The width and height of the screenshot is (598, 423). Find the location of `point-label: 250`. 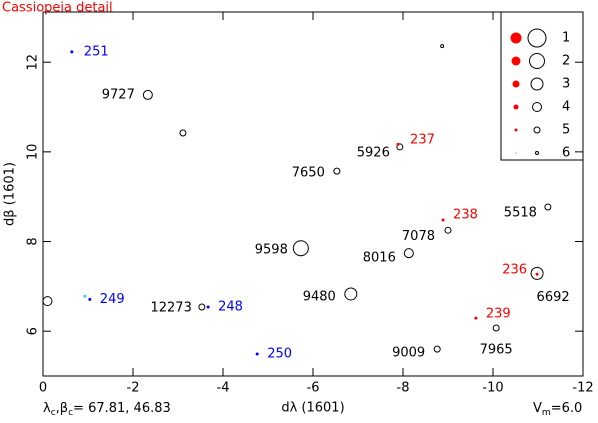

point-label: 250 is located at coordinates (279, 354).